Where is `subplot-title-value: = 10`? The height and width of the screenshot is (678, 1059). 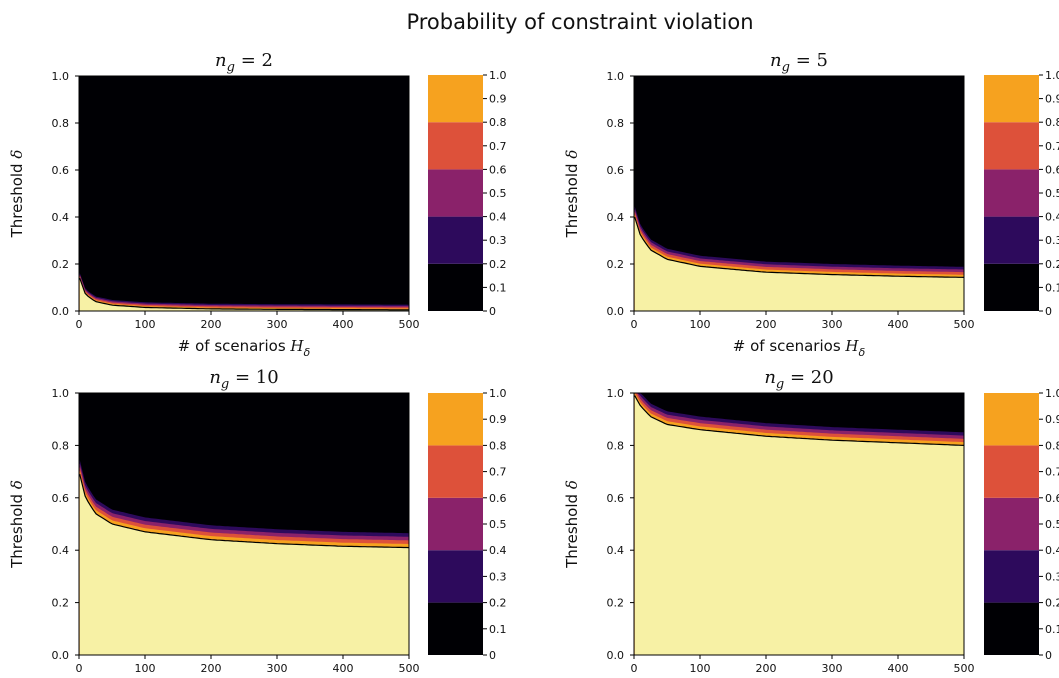
subplot-title-value: = 10 is located at coordinates (253, 377).